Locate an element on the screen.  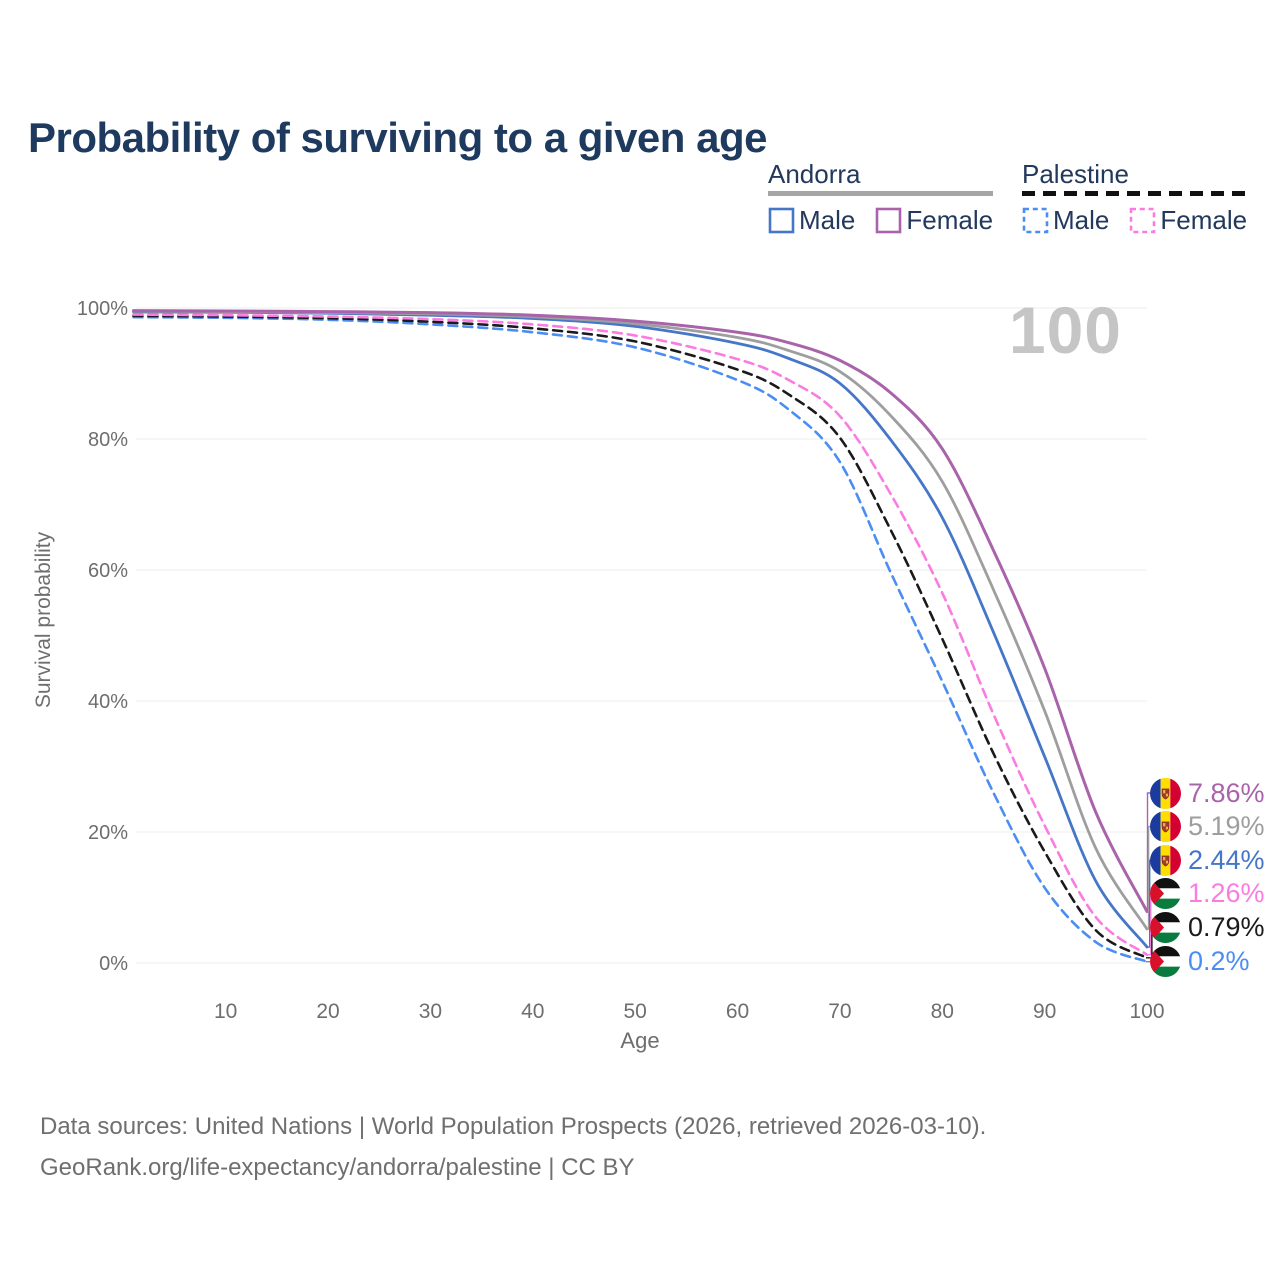
end-label-connector-andorra-female is located at coordinates (1149, 852).